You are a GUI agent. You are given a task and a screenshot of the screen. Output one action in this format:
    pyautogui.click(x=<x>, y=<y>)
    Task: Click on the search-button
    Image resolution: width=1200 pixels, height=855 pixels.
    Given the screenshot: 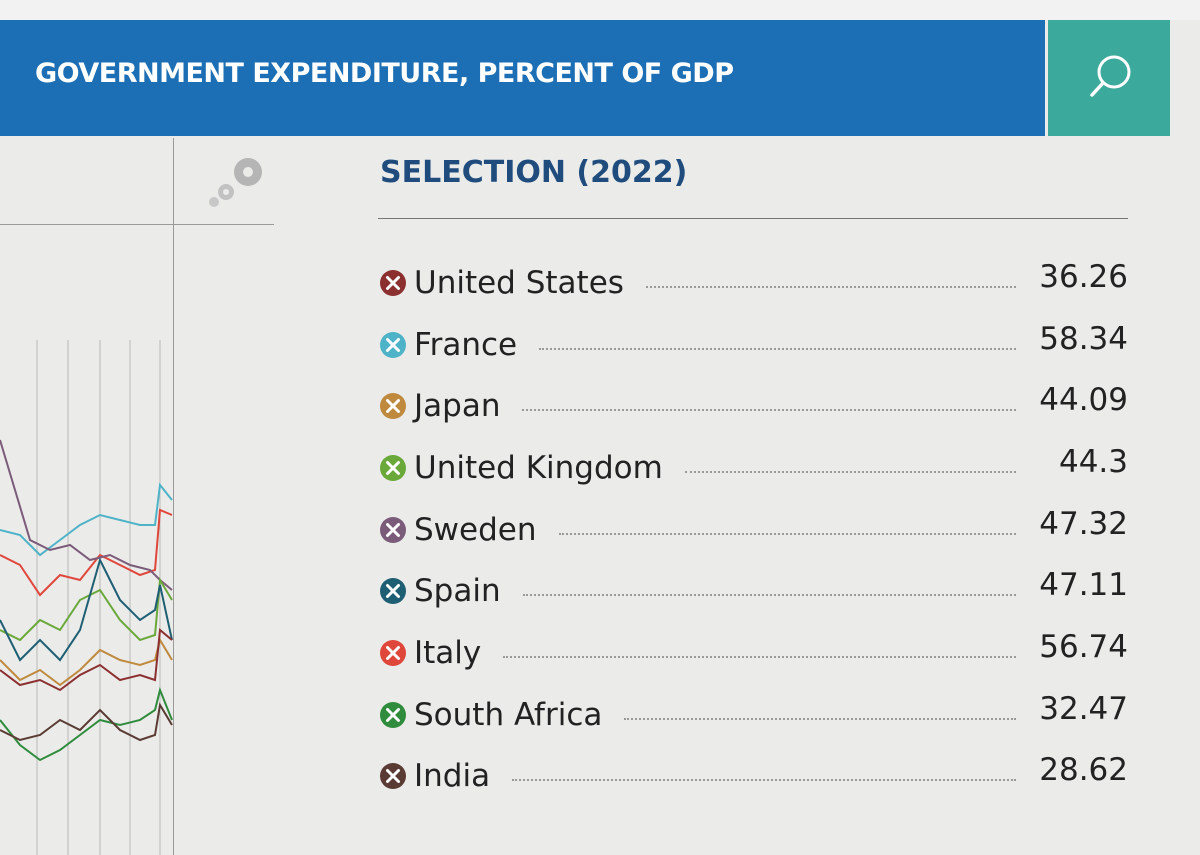 What is the action you would take?
    pyautogui.click(x=1109, y=78)
    